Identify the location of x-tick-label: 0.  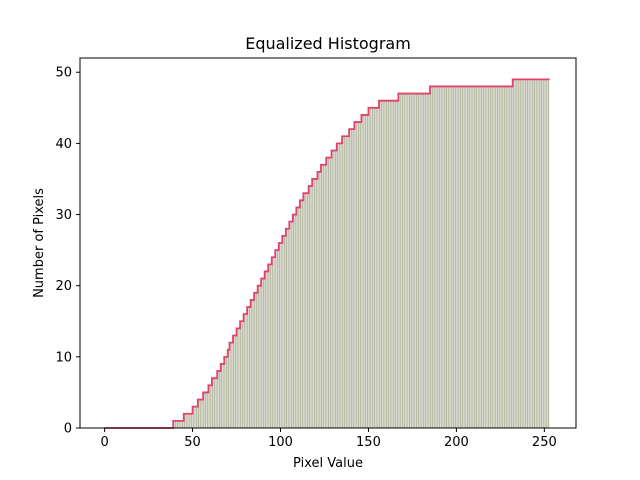
(104, 442).